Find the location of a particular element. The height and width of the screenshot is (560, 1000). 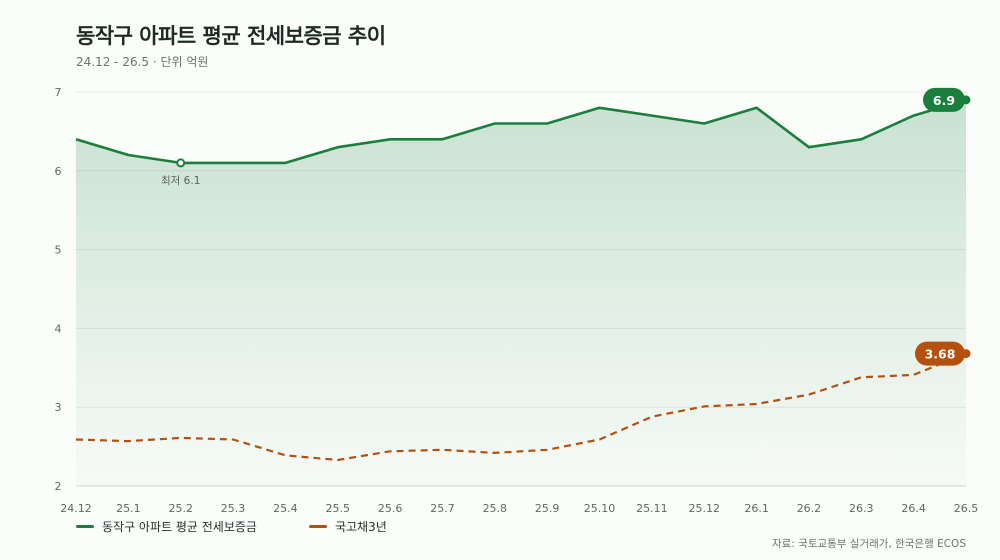

x-tick-label: 25.9 is located at coordinates (547, 508).